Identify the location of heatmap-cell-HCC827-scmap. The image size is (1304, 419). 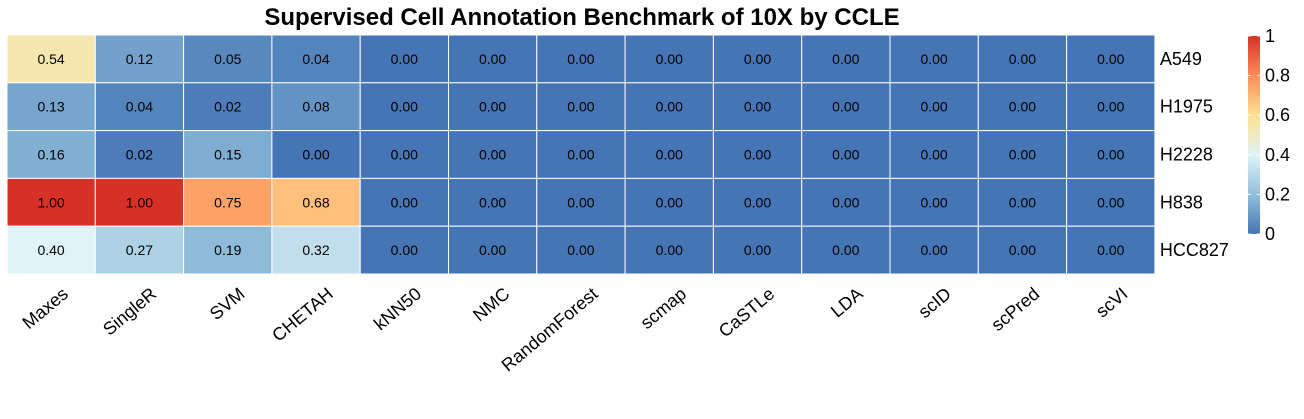
(669, 250).